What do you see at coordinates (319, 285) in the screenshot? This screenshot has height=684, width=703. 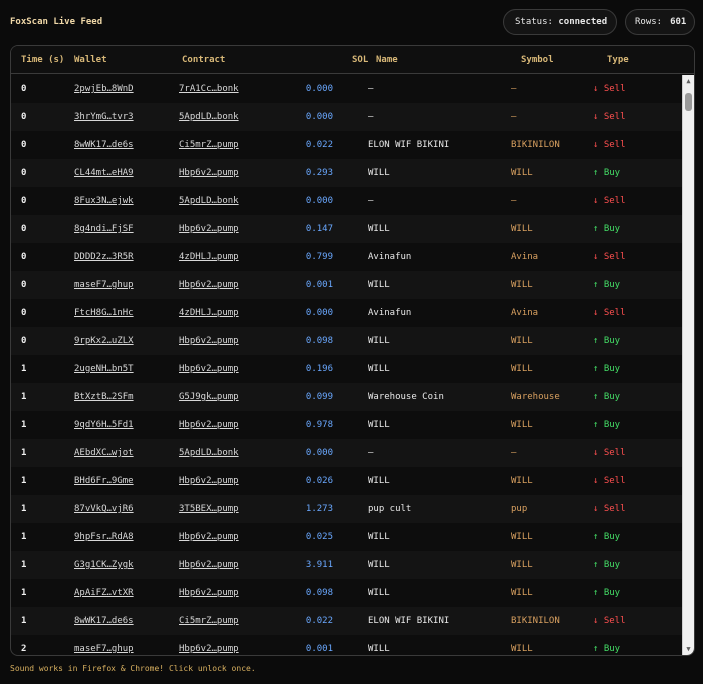 I see `sol-amount: 0.001` at bounding box center [319, 285].